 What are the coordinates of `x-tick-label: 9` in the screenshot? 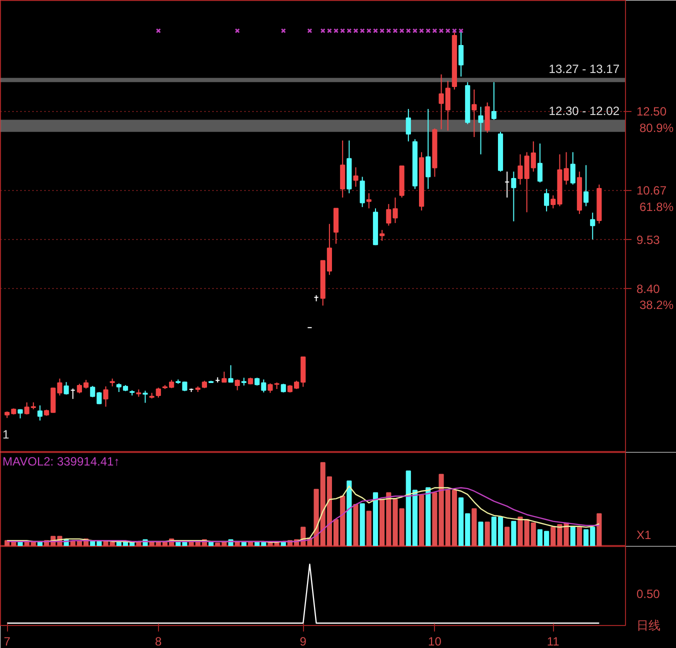 It's located at (303, 641).